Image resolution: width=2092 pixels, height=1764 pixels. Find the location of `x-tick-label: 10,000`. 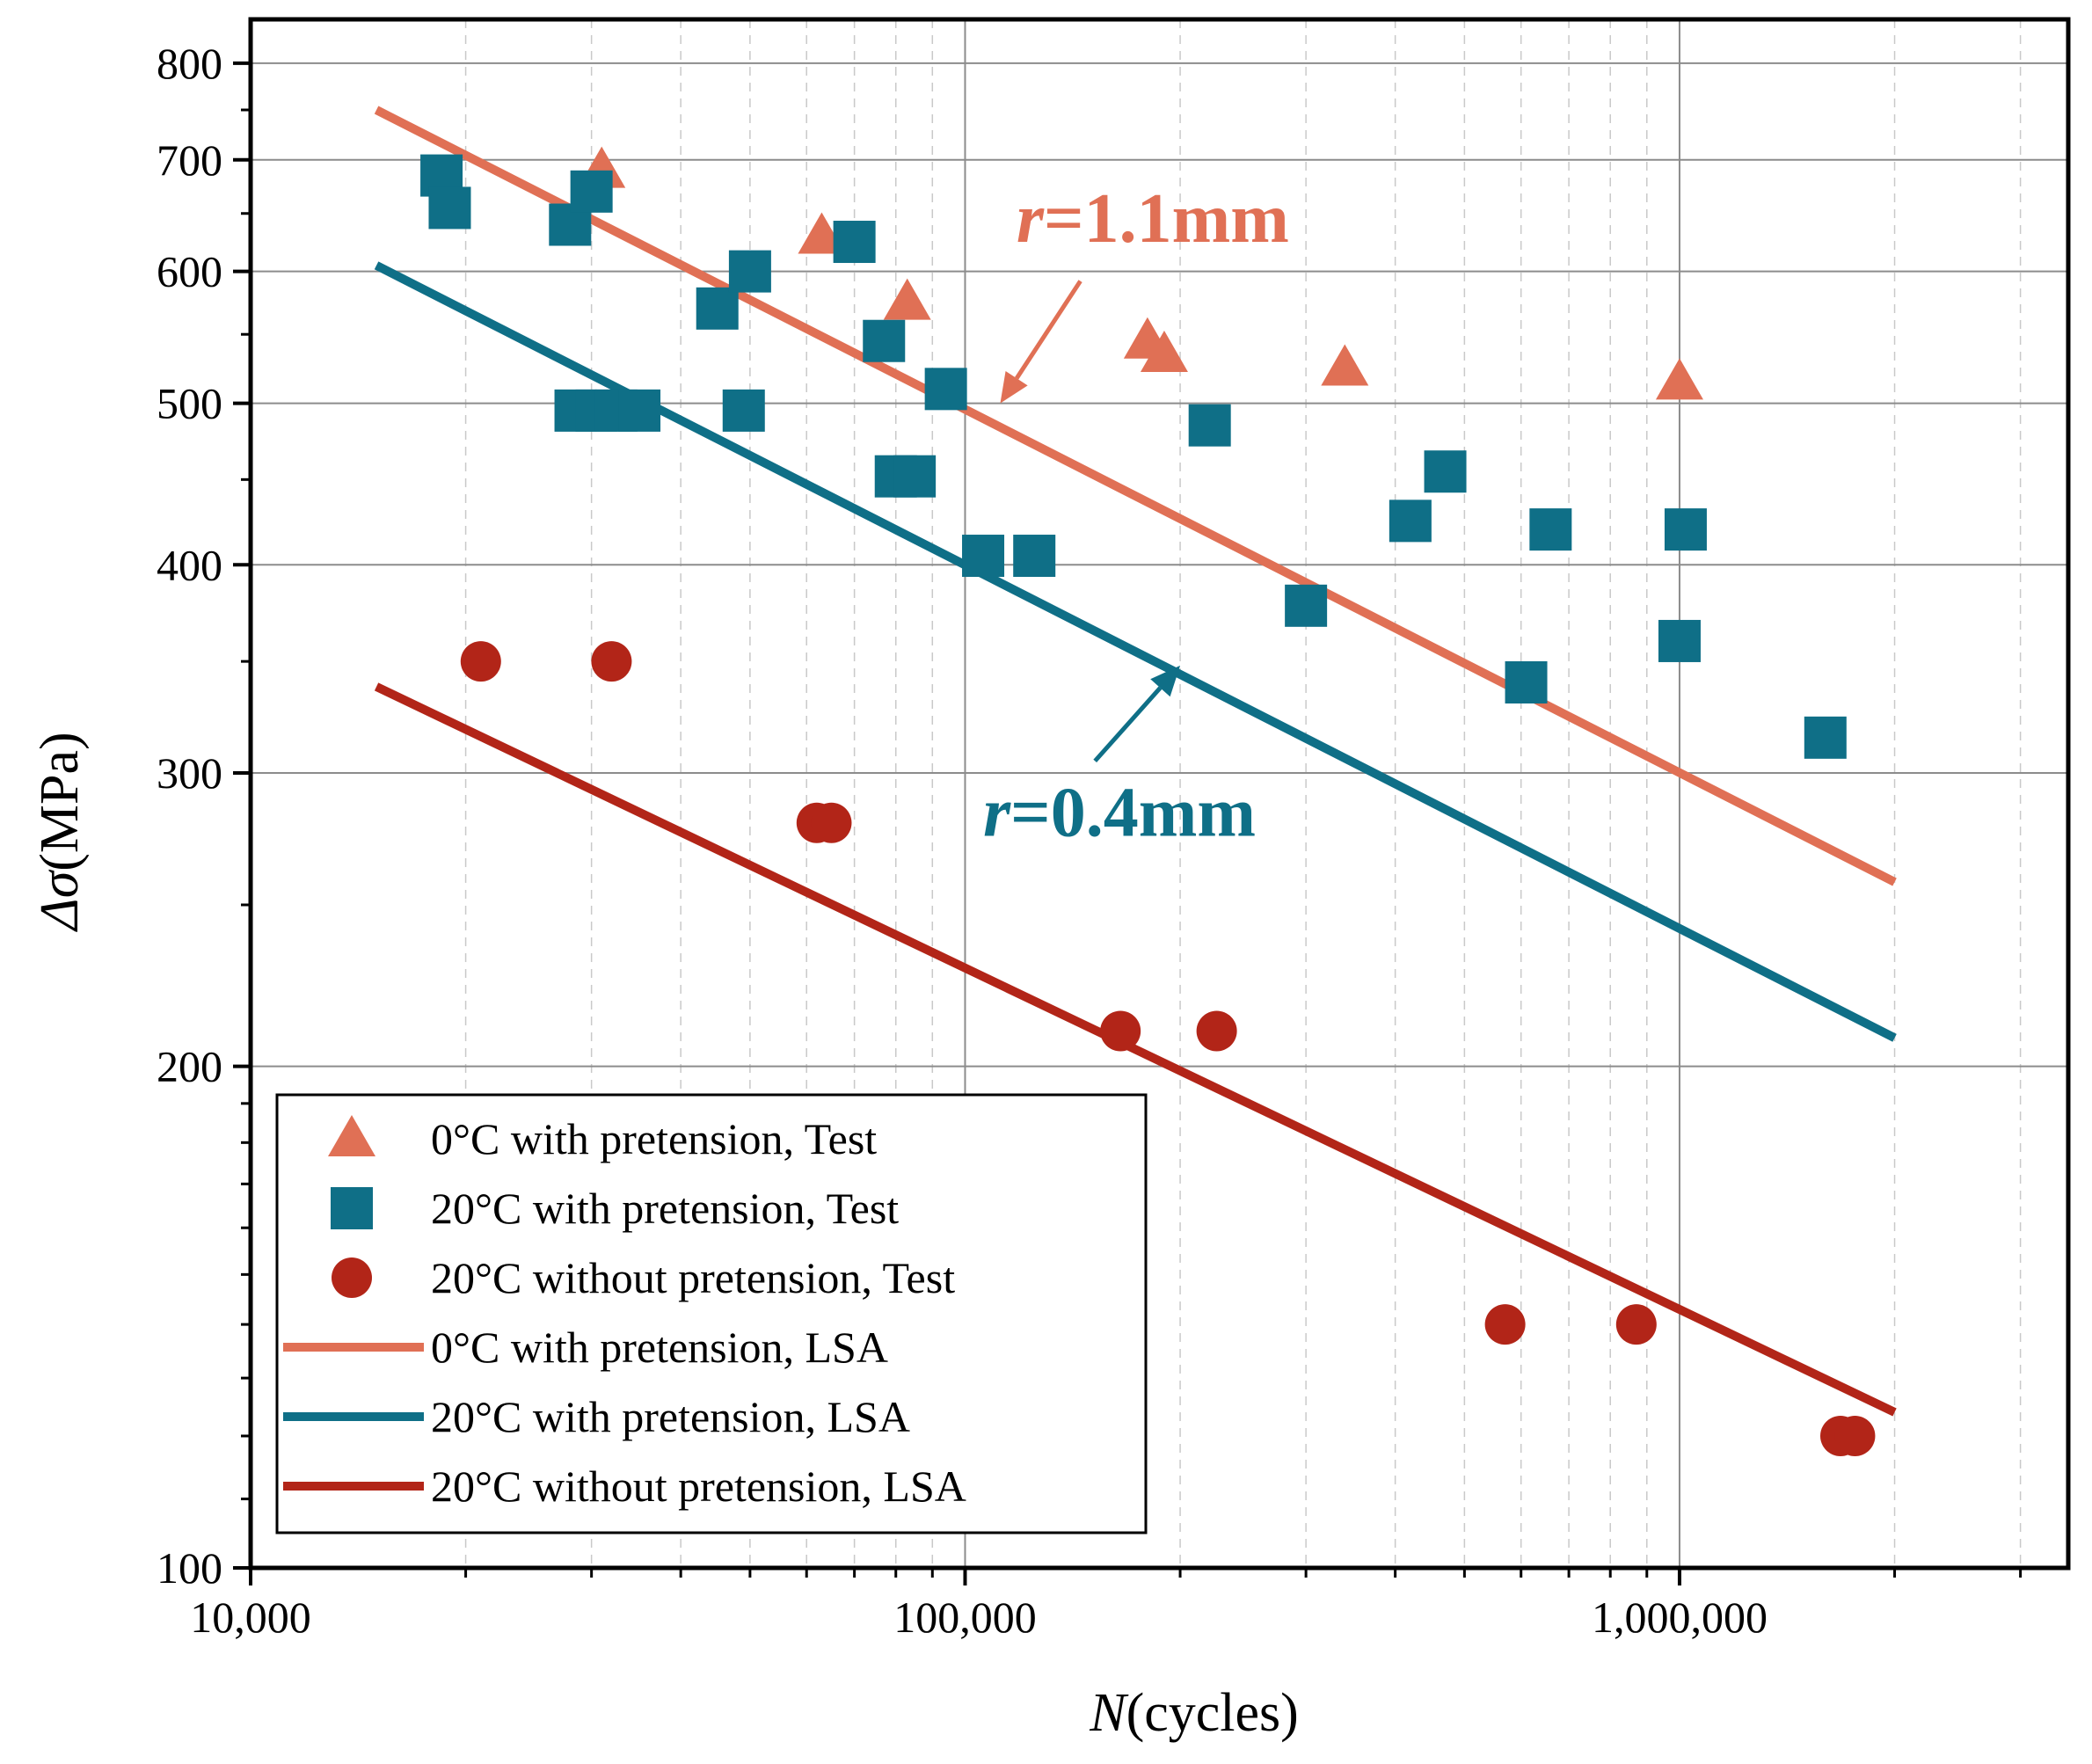

x-tick-label: 10,000 is located at coordinates (250, 1617).